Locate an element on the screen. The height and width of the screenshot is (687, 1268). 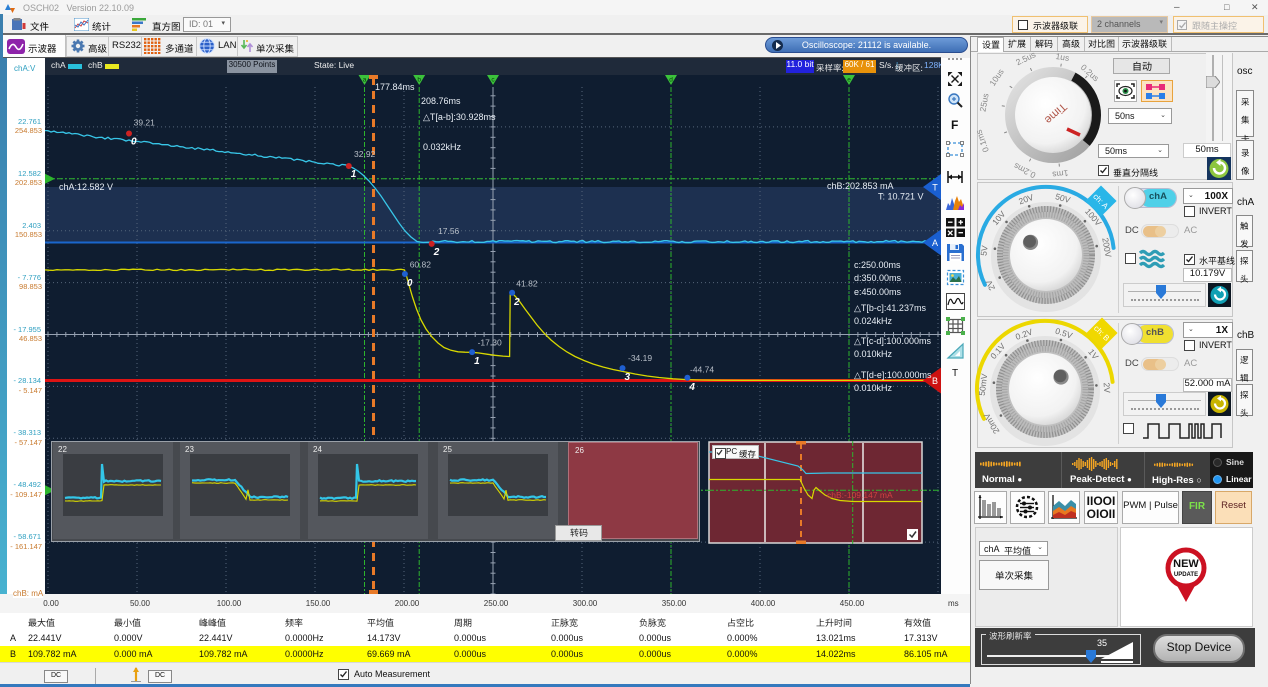
svg-text: B is located at coordinates (935, 381).